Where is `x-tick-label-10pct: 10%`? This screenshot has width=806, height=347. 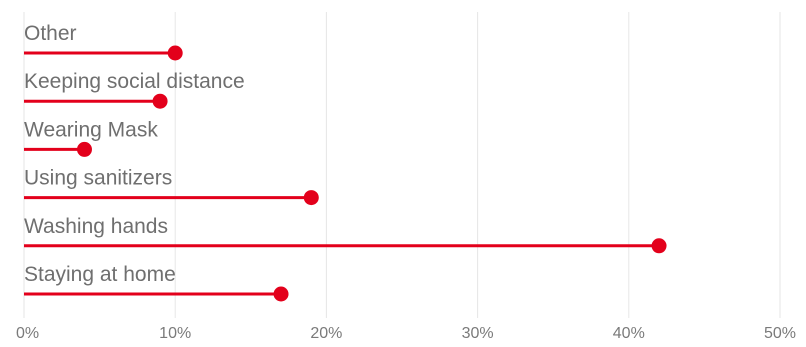
x-tick-label-10pct: 10% is located at coordinates (175, 333).